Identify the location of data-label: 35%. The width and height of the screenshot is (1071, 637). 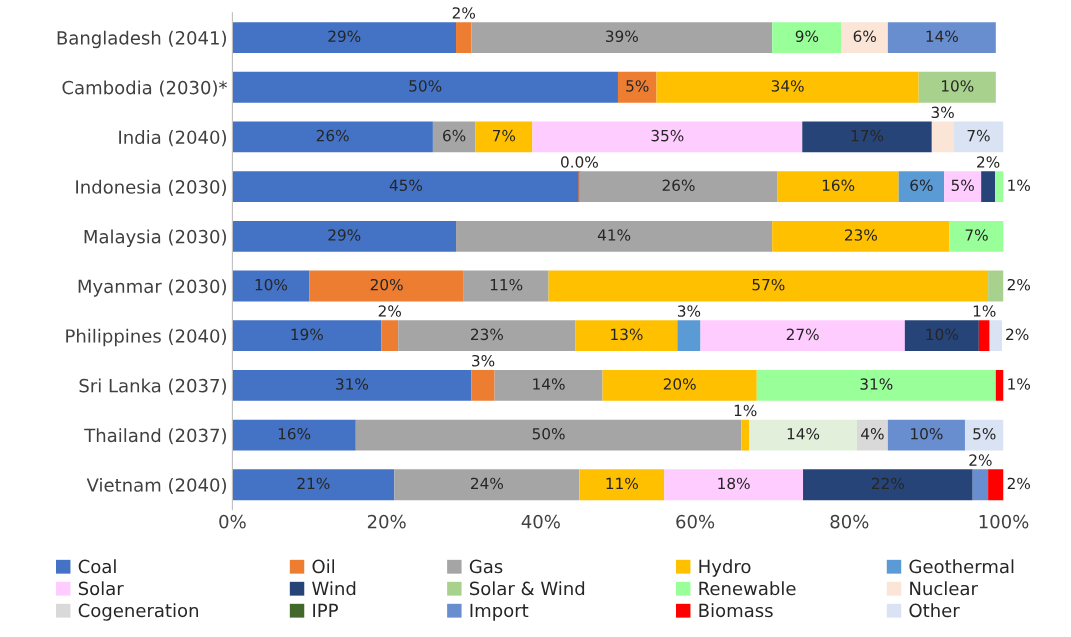
(667, 135).